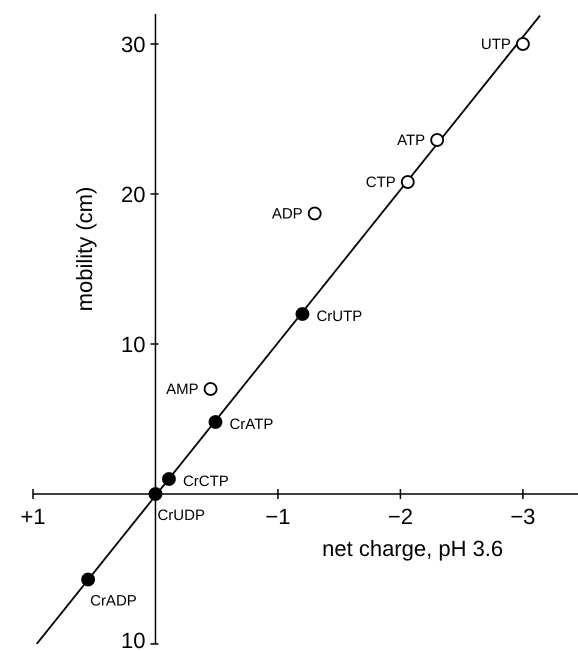  What do you see at coordinates (85, 250) in the screenshot?
I see `y-axis-title: mobility (cm)` at bounding box center [85, 250].